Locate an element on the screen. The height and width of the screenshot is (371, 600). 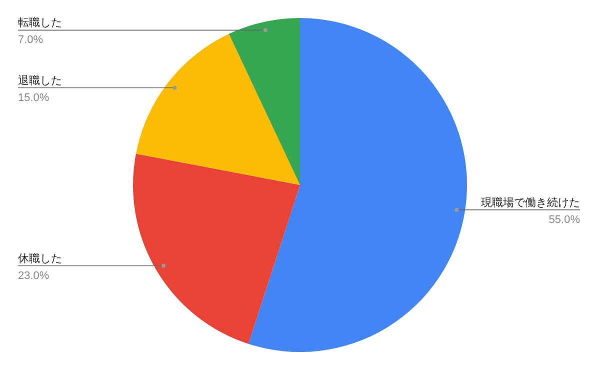
data-label: 15.0% is located at coordinates (34, 98).